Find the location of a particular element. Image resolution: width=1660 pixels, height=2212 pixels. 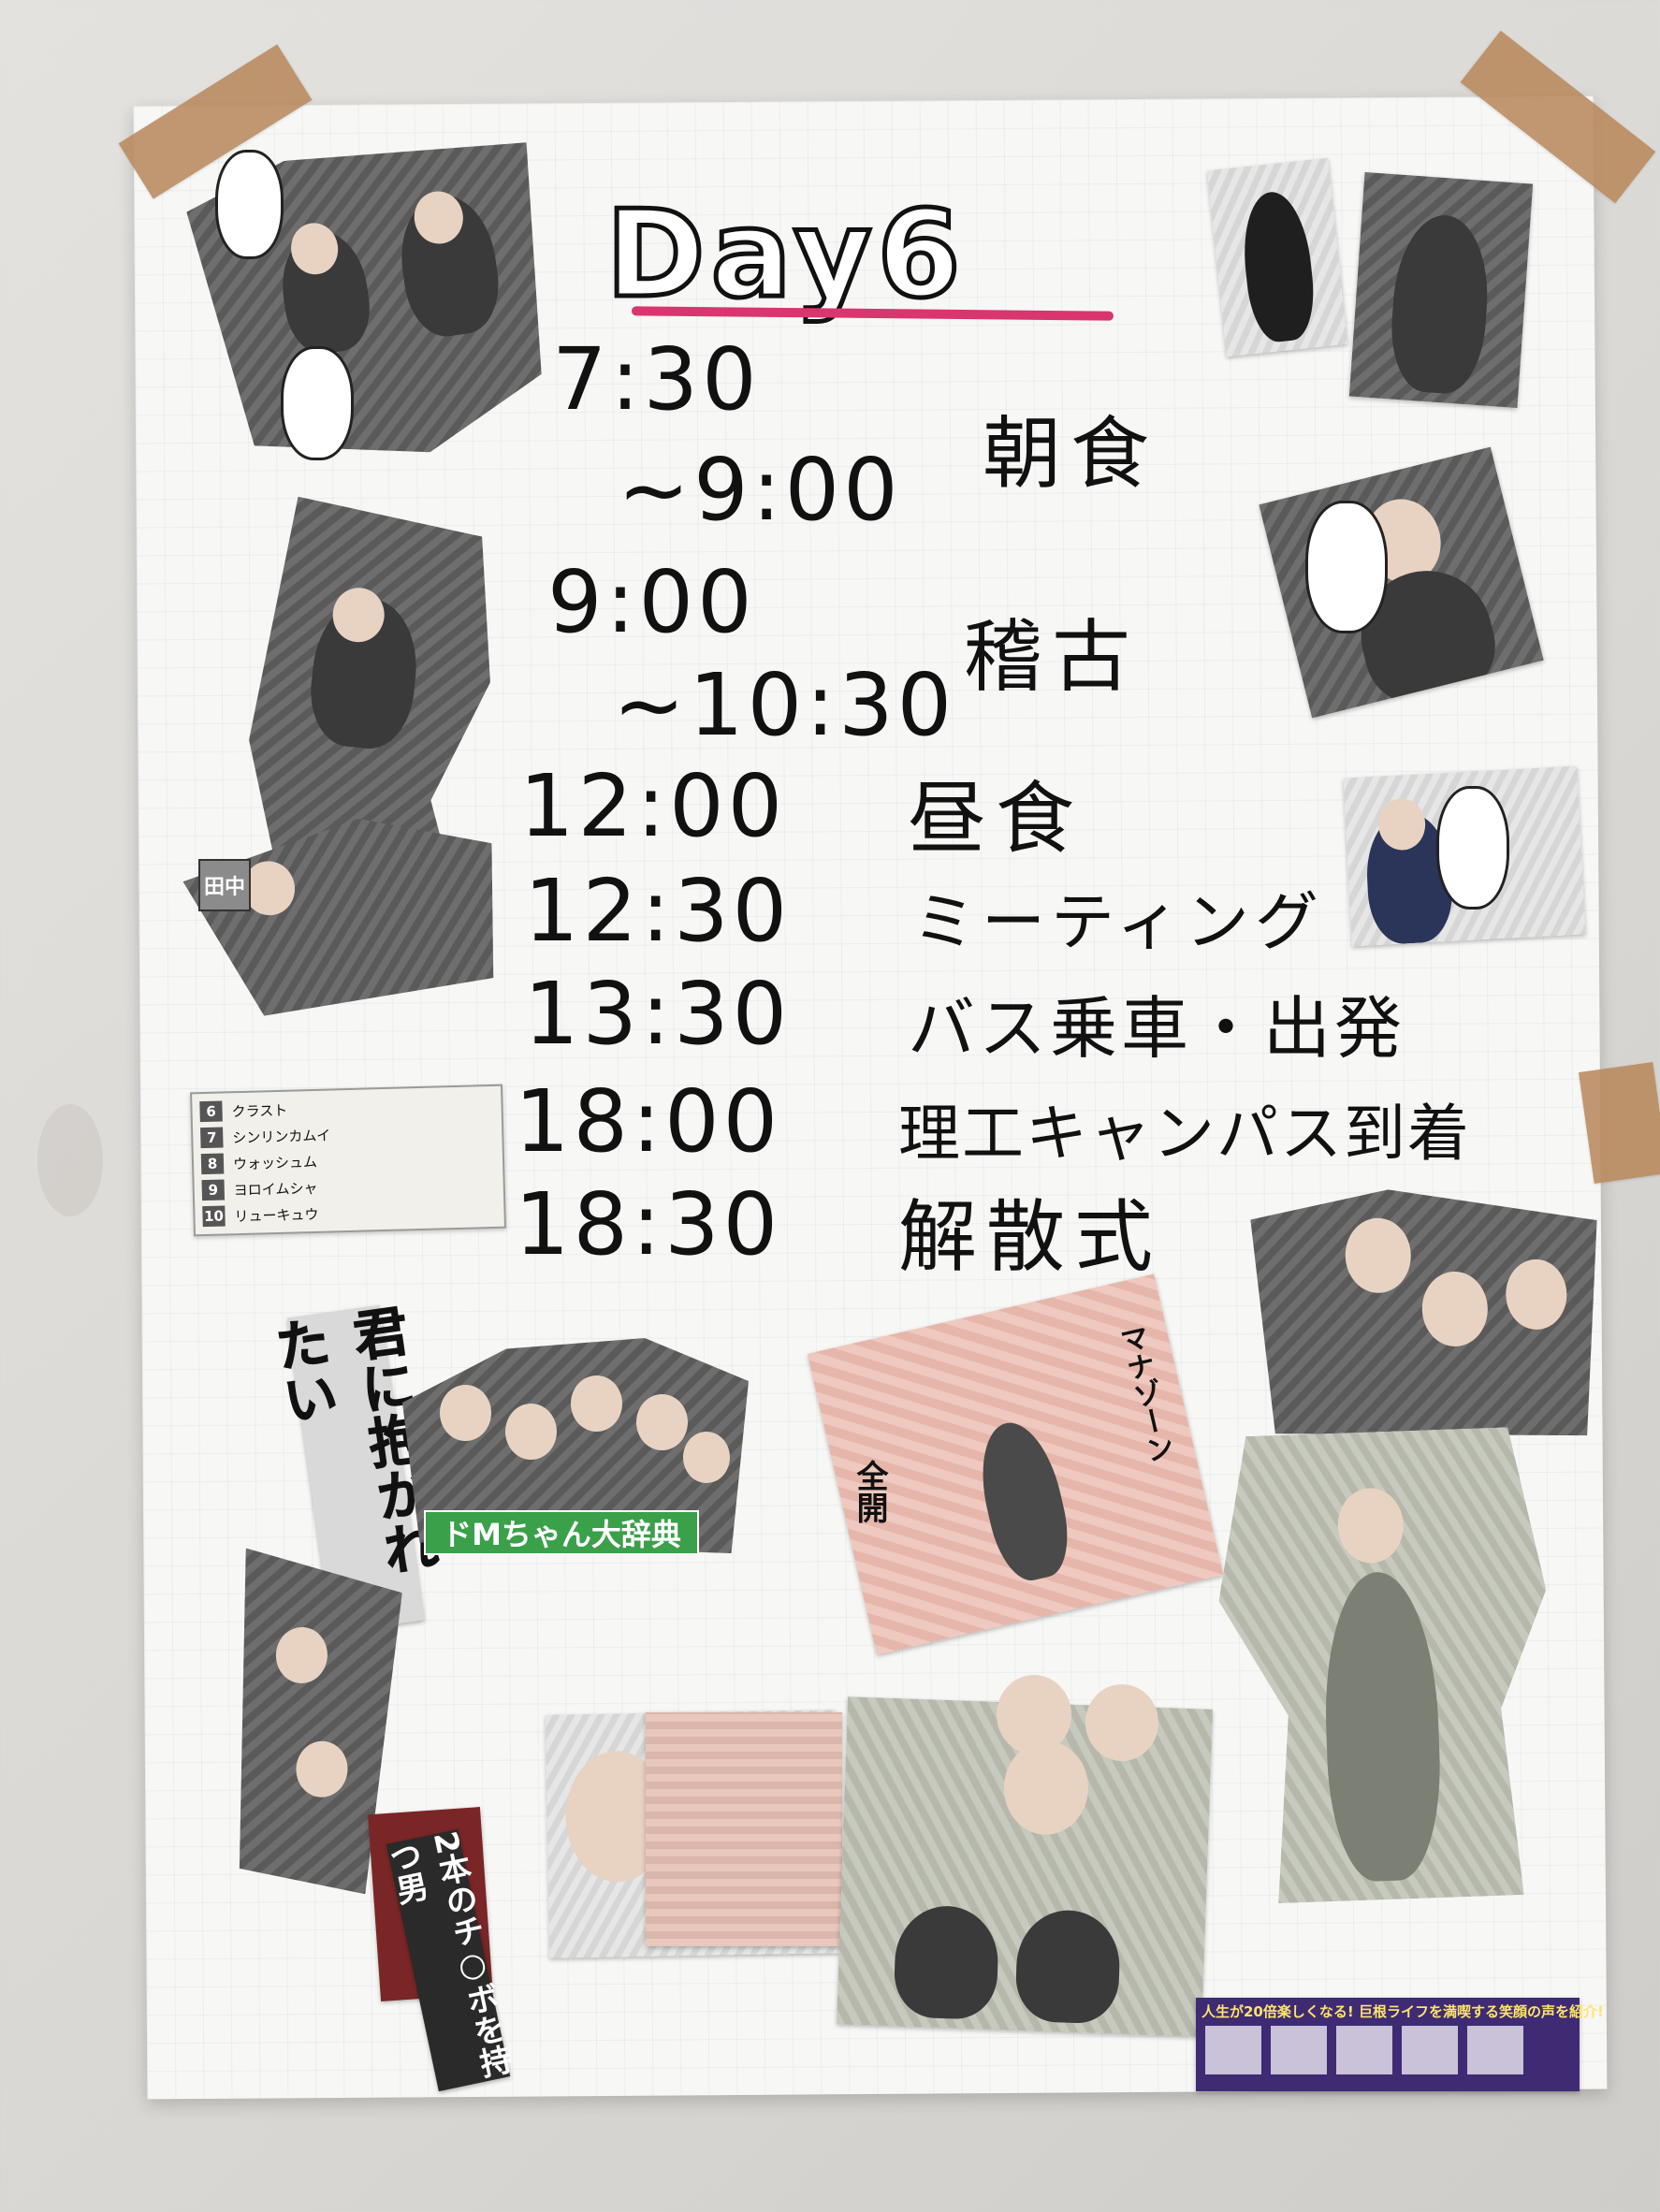

rank-name: ウォッシュム is located at coordinates (275, 1162).